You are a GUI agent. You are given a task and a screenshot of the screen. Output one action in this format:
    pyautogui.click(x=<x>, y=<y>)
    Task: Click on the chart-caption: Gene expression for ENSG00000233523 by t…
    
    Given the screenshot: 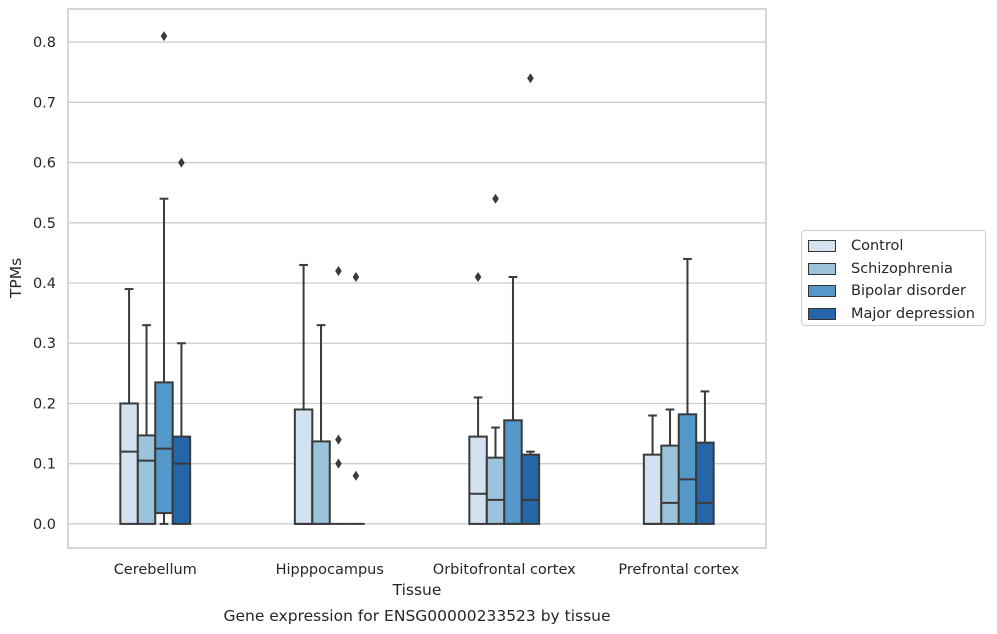 What is the action you would take?
    pyautogui.click(x=417, y=616)
    